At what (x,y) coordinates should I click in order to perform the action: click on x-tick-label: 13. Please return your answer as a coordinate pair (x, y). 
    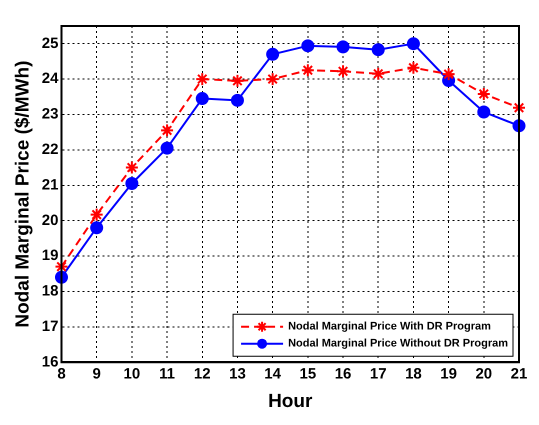
    Looking at the image, I should click on (237, 373).